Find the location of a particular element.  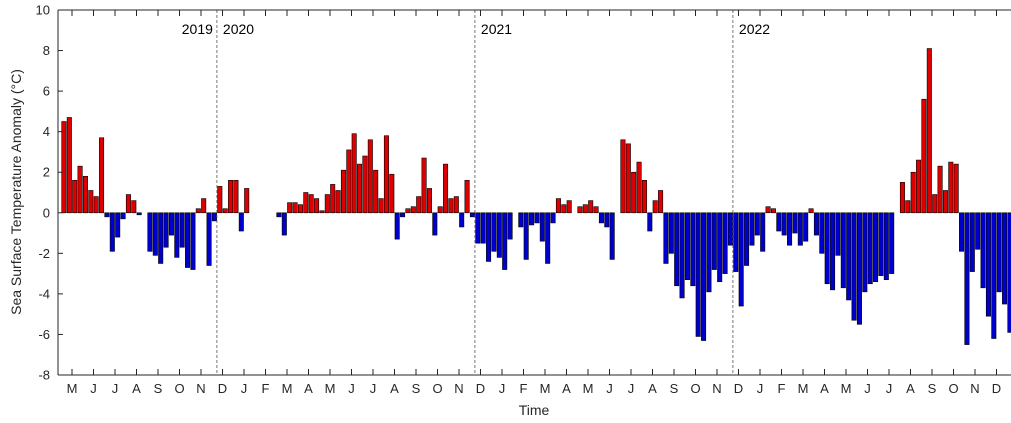

y-tick-label: 0 is located at coordinates (46, 212).